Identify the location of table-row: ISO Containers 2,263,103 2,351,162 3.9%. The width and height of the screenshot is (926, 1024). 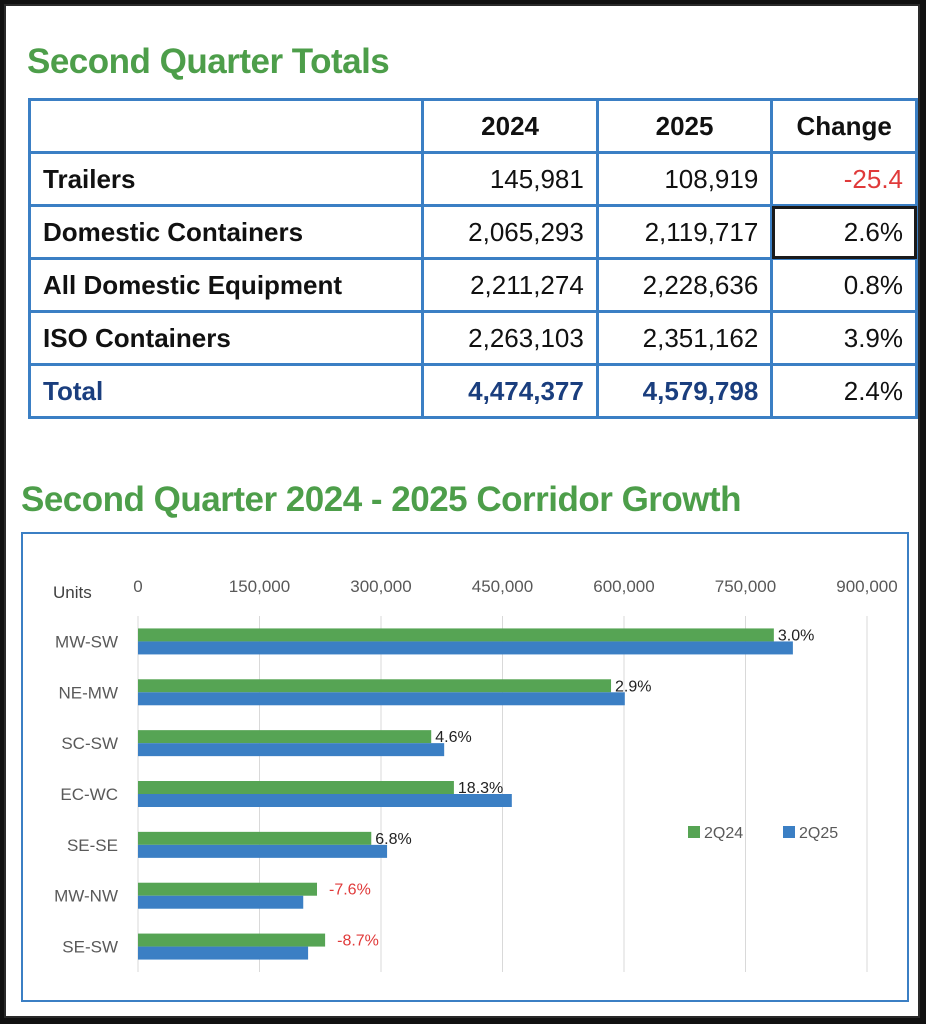
(472, 338).